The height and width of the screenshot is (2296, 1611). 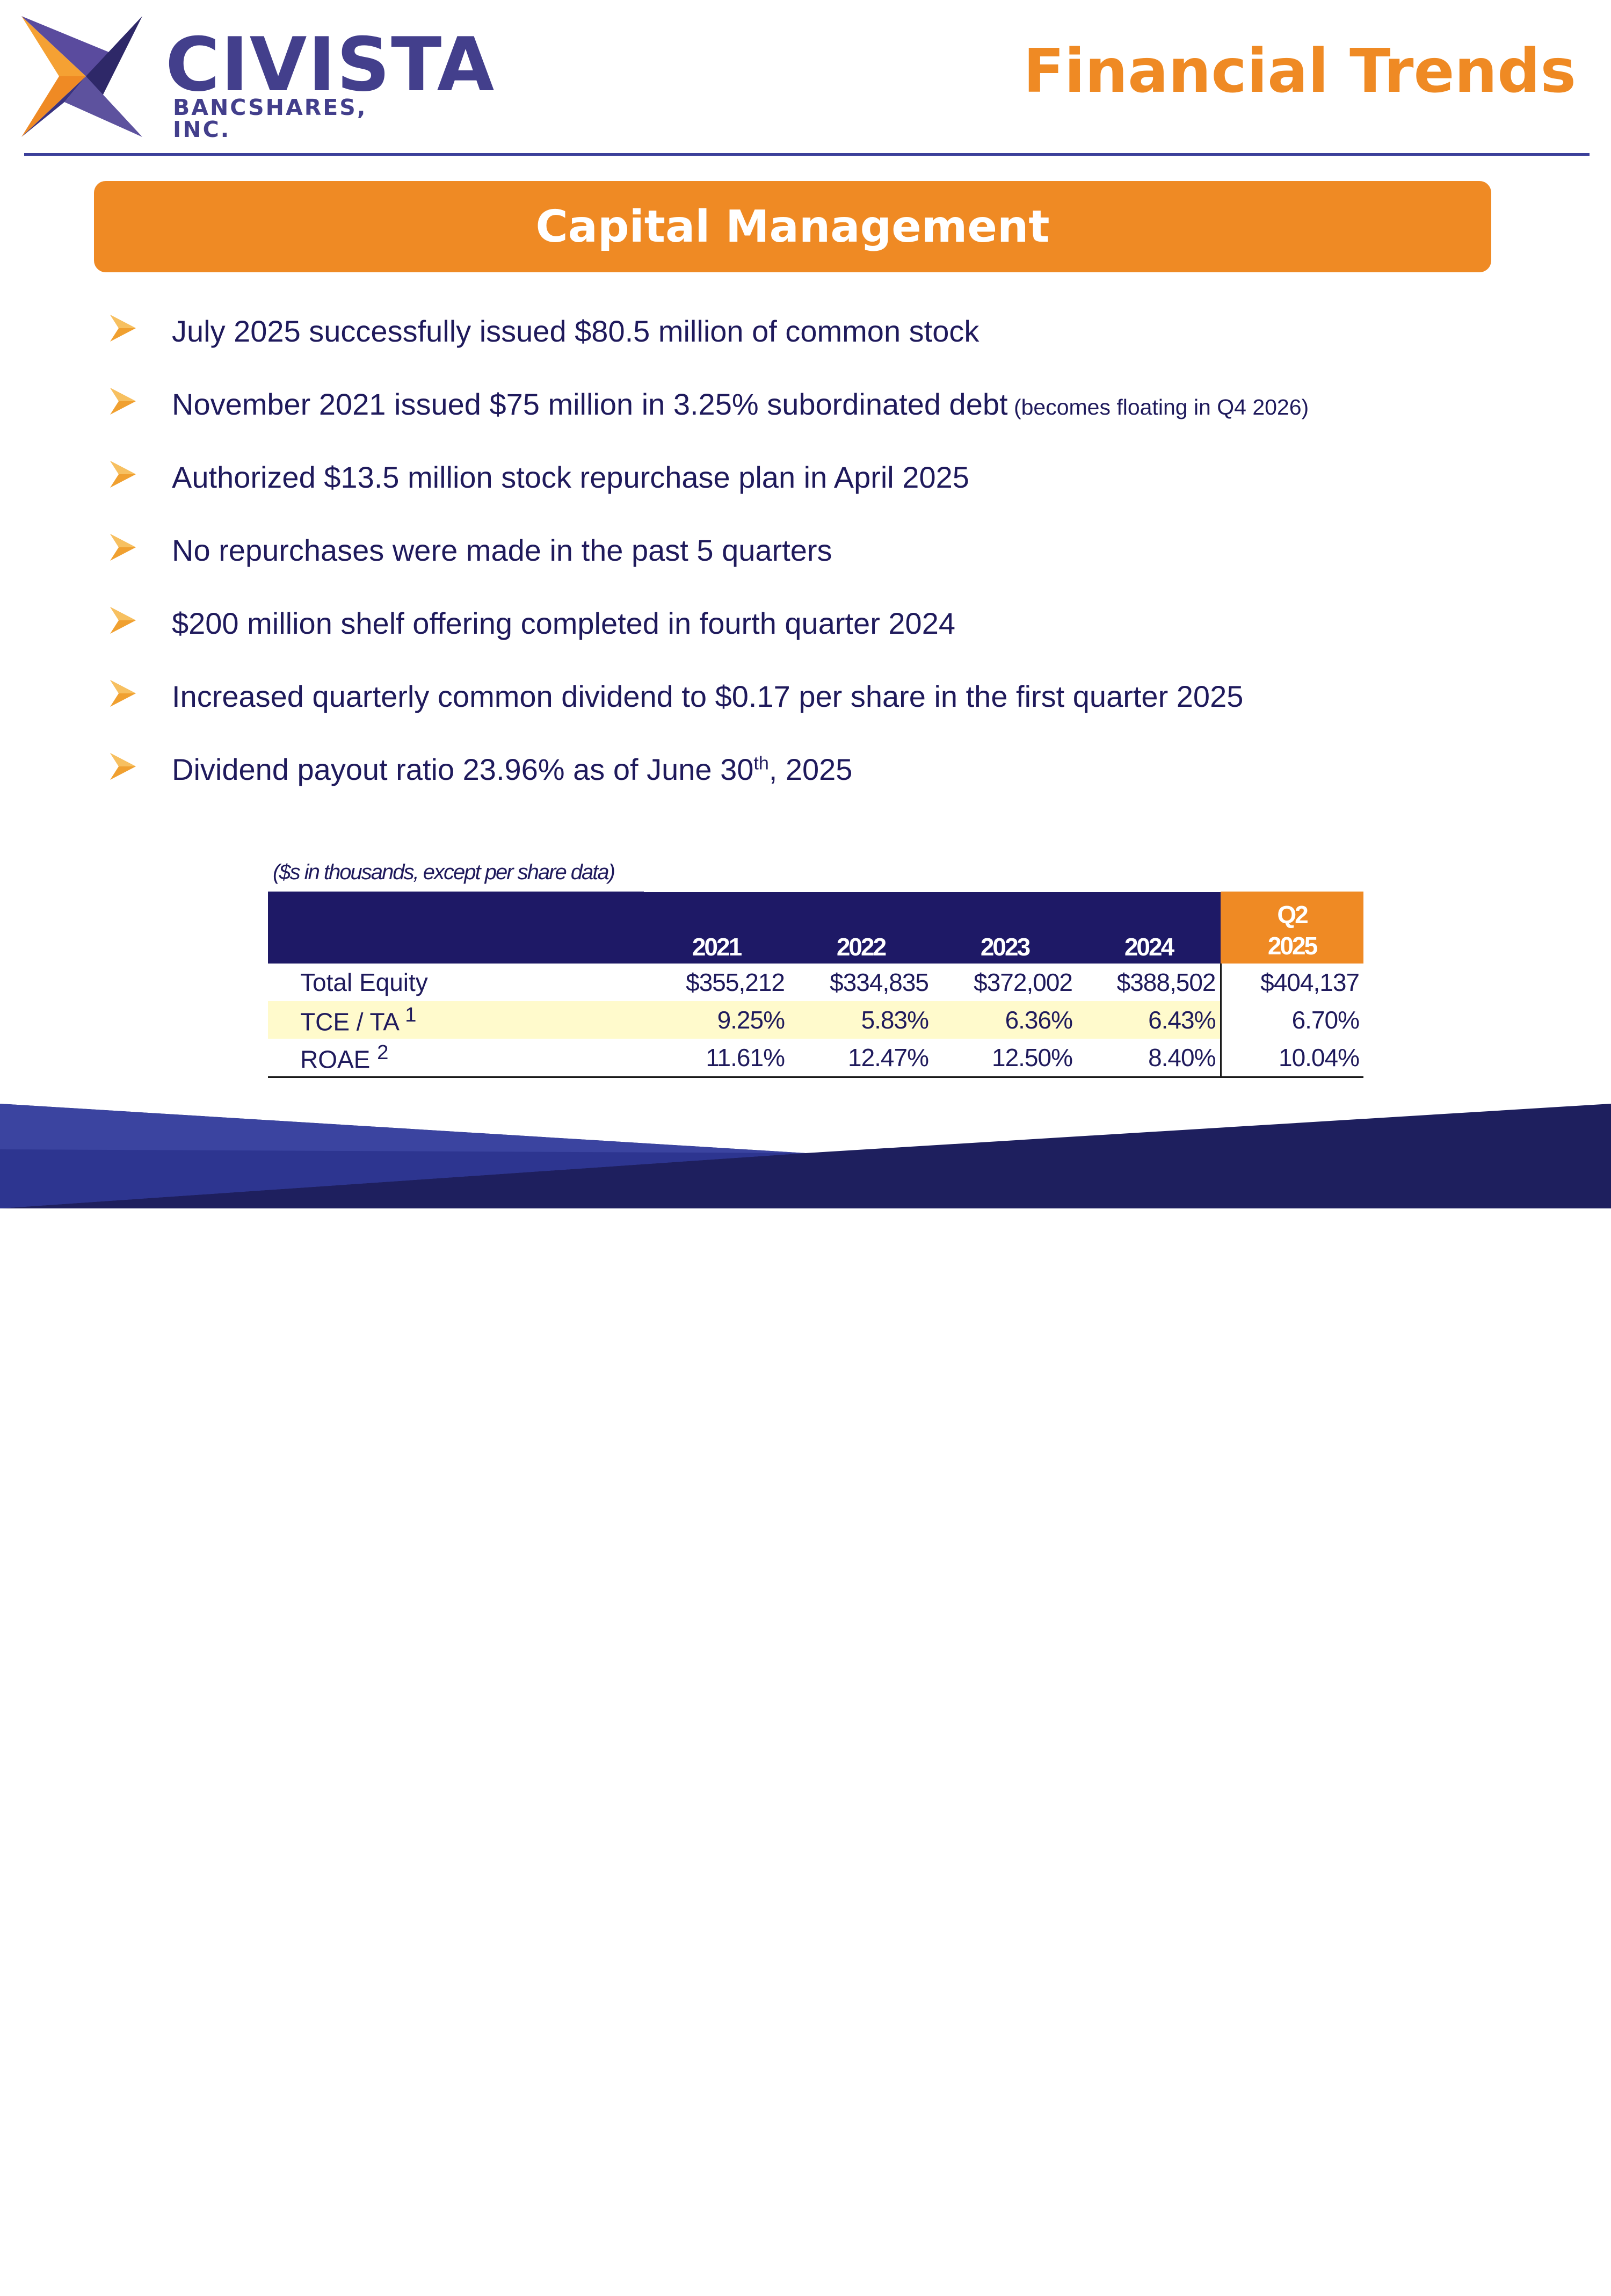 What do you see at coordinates (1005, 1020) in the screenshot?
I see `table-cell: 6.36%` at bounding box center [1005, 1020].